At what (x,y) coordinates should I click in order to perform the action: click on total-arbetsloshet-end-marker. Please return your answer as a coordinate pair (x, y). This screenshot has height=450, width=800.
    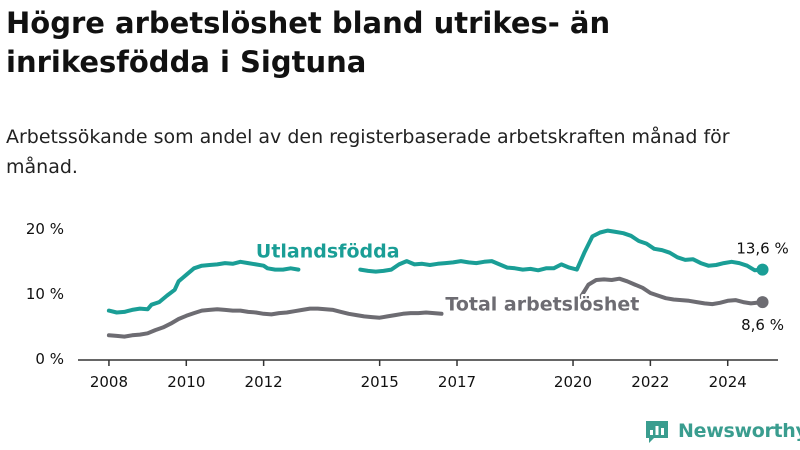
    Looking at the image, I should click on (762, 302).